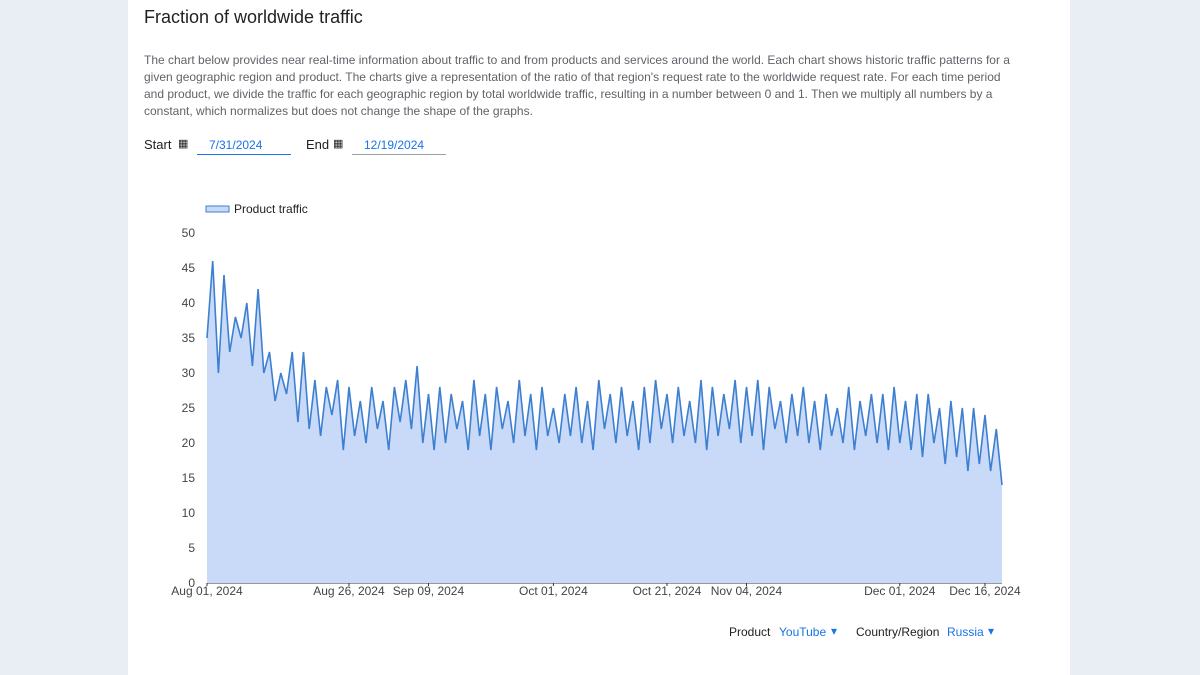 This screenshot has width=1200, height=675. I want to click on x-tick-label: Aug 01, 2024, so click(207, 591).